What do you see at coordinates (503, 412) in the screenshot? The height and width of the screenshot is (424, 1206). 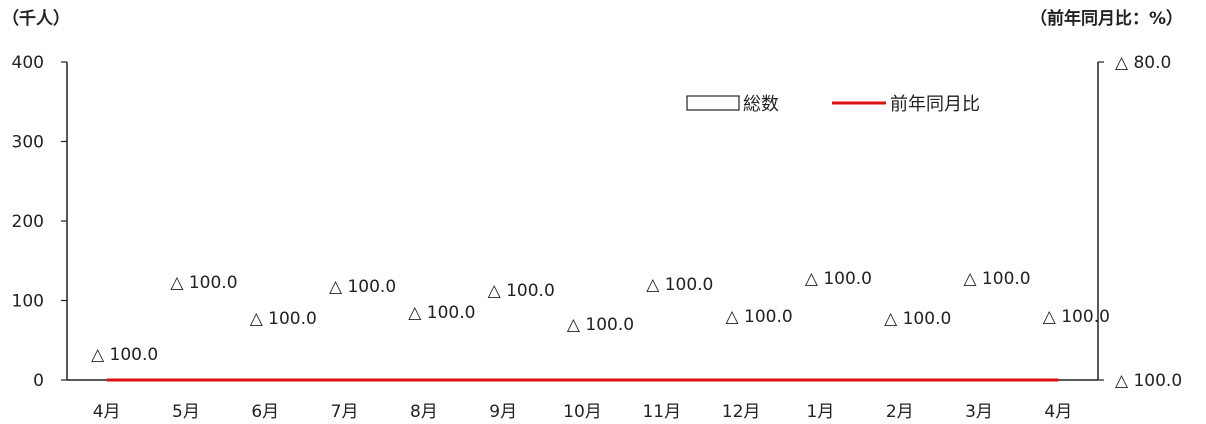 I see `x-tick-label: 9月` at bounding box center [503, 412].